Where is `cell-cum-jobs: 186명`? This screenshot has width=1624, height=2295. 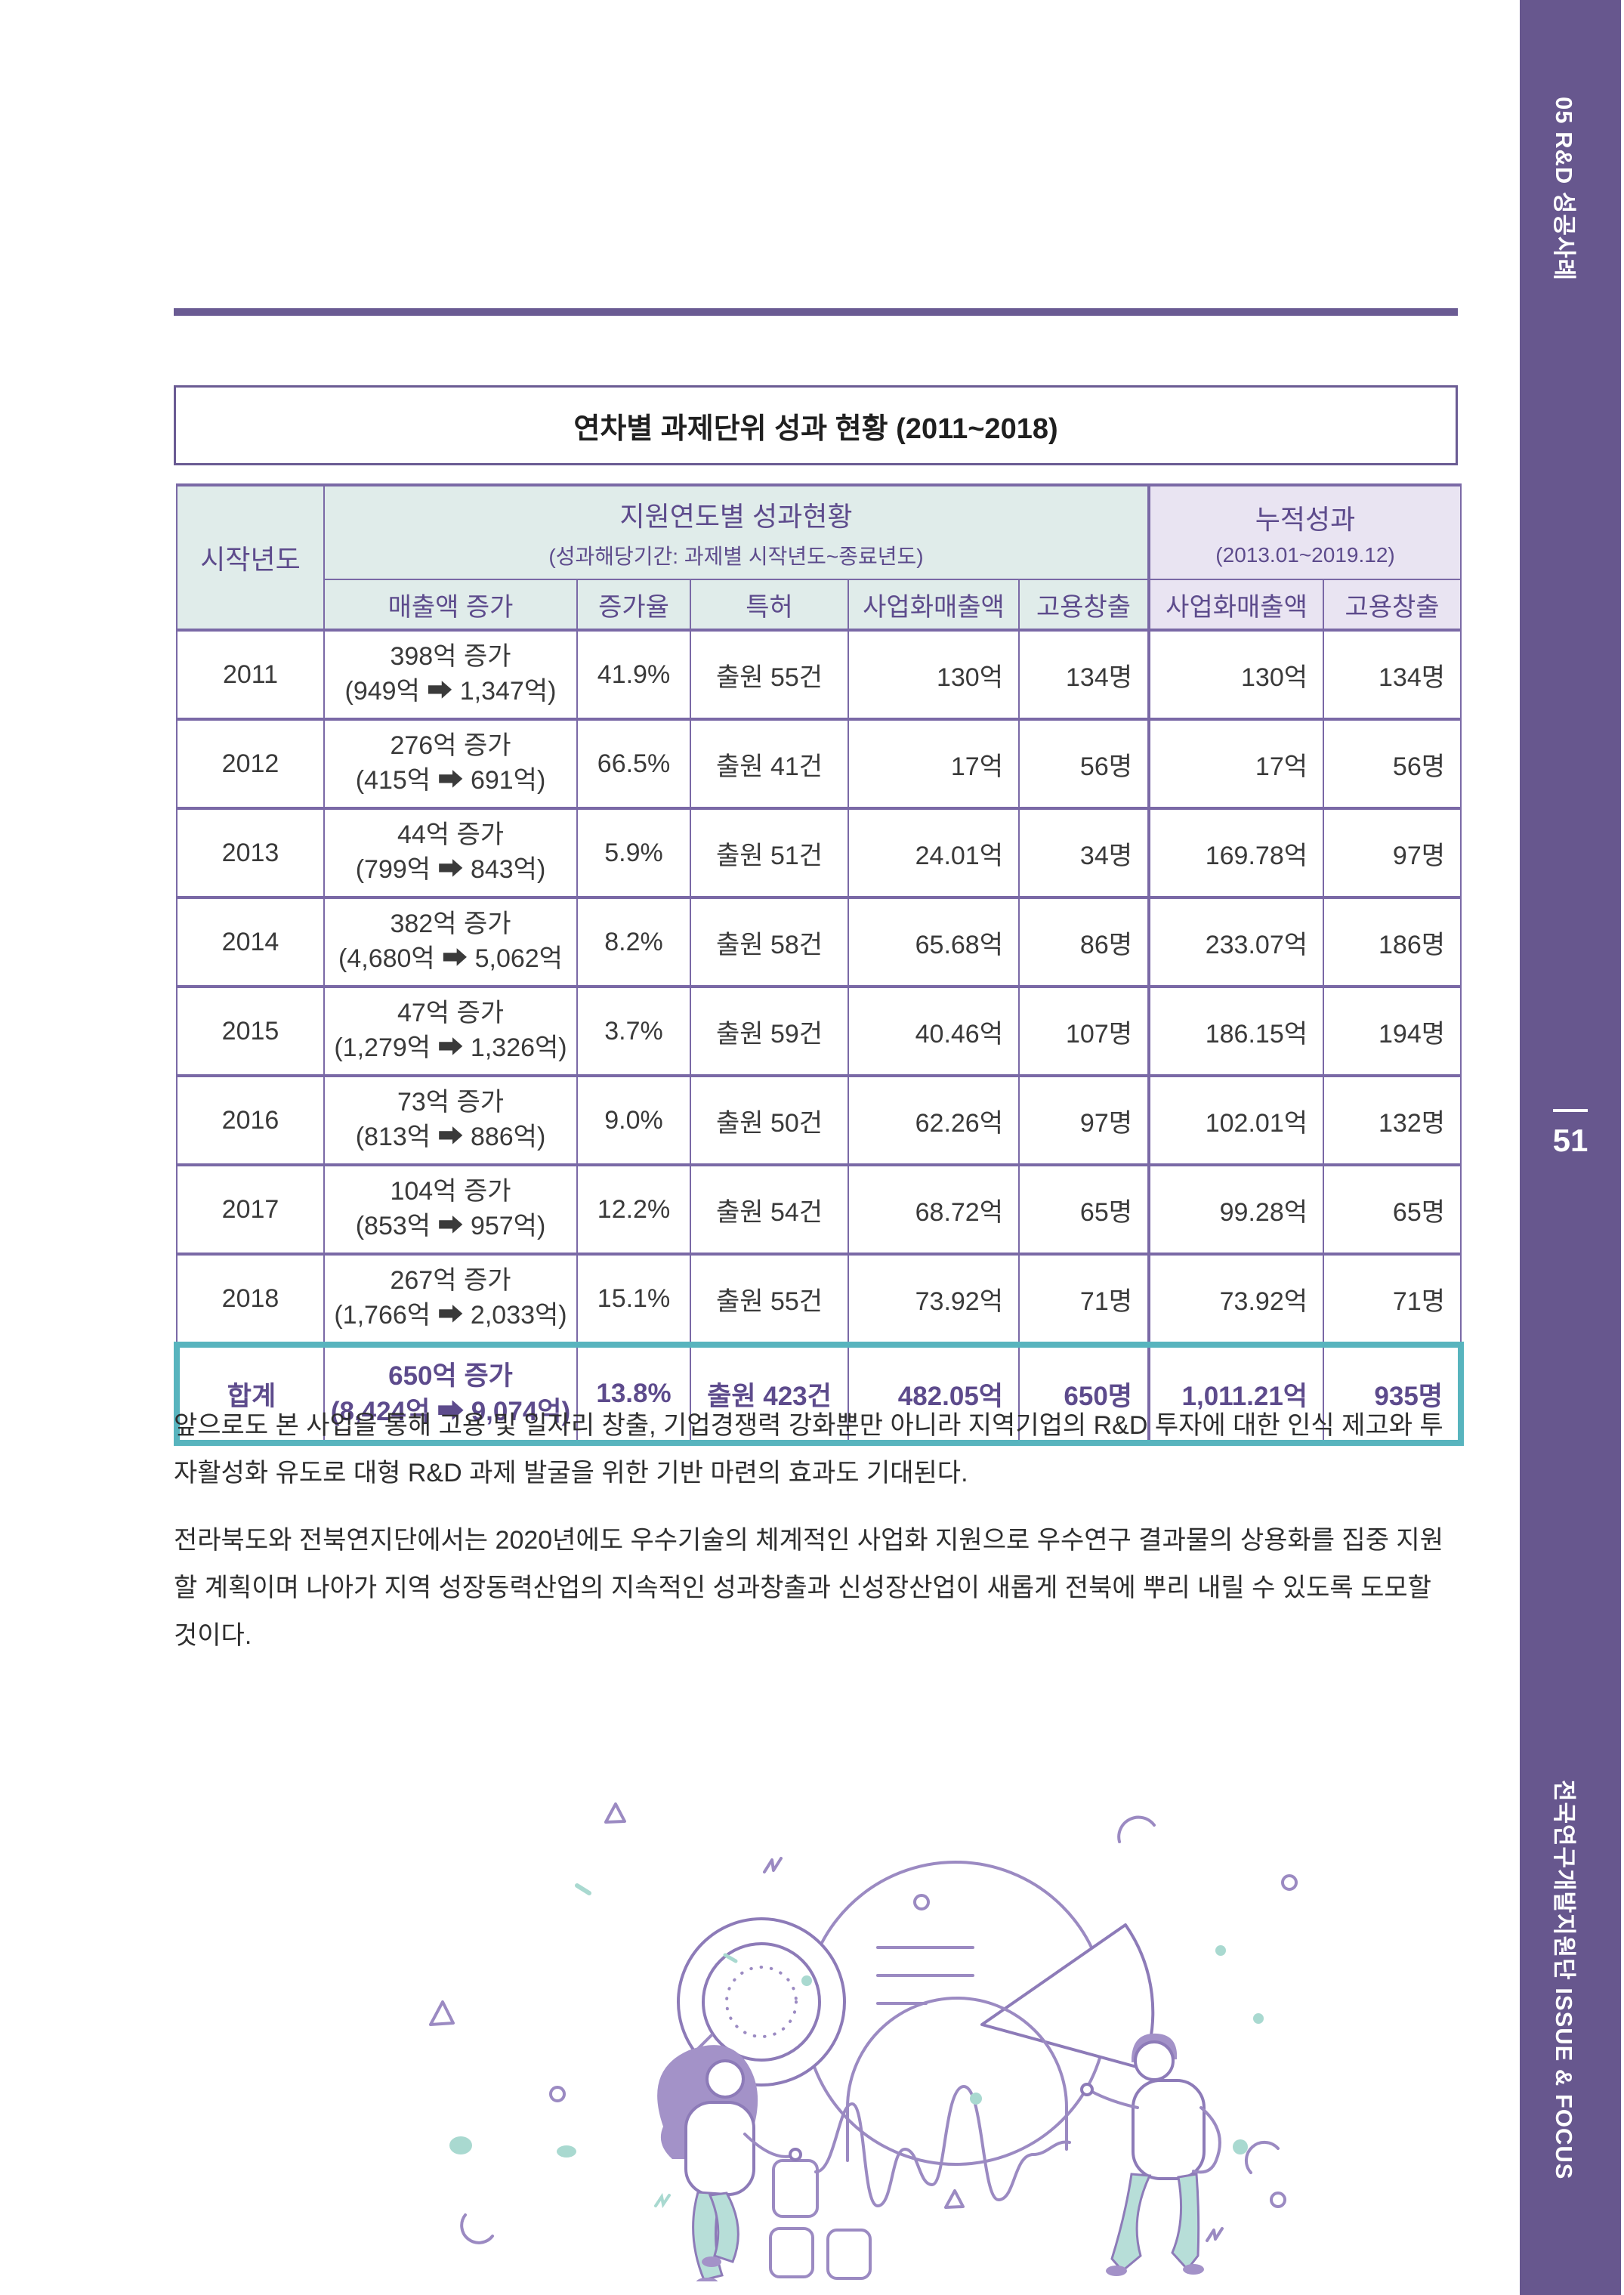
cell-cum-jobs: 186명 is located at coordinates (1393, 941).